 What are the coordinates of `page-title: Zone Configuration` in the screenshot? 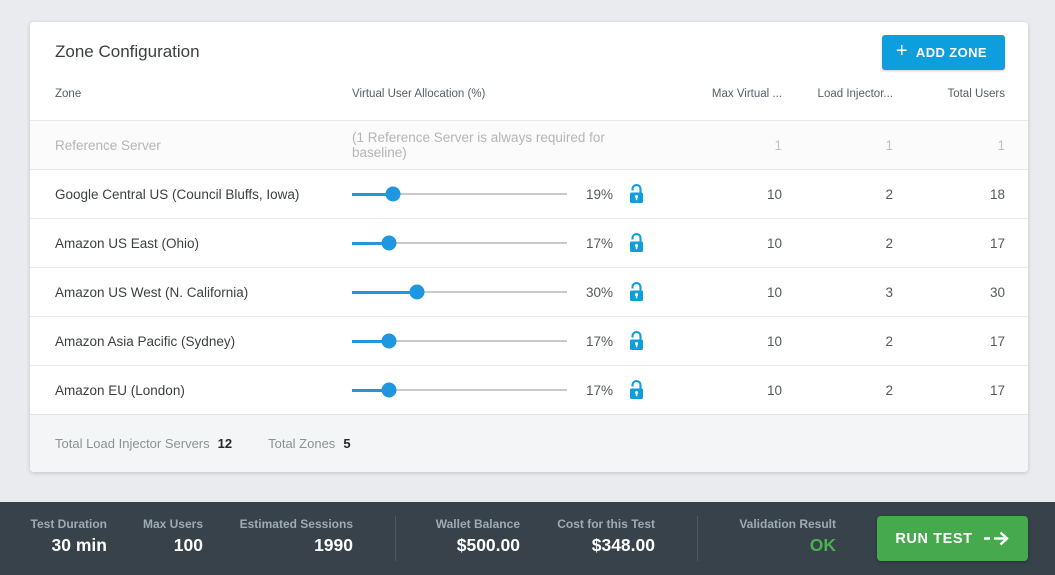 It's located at (127, 51).